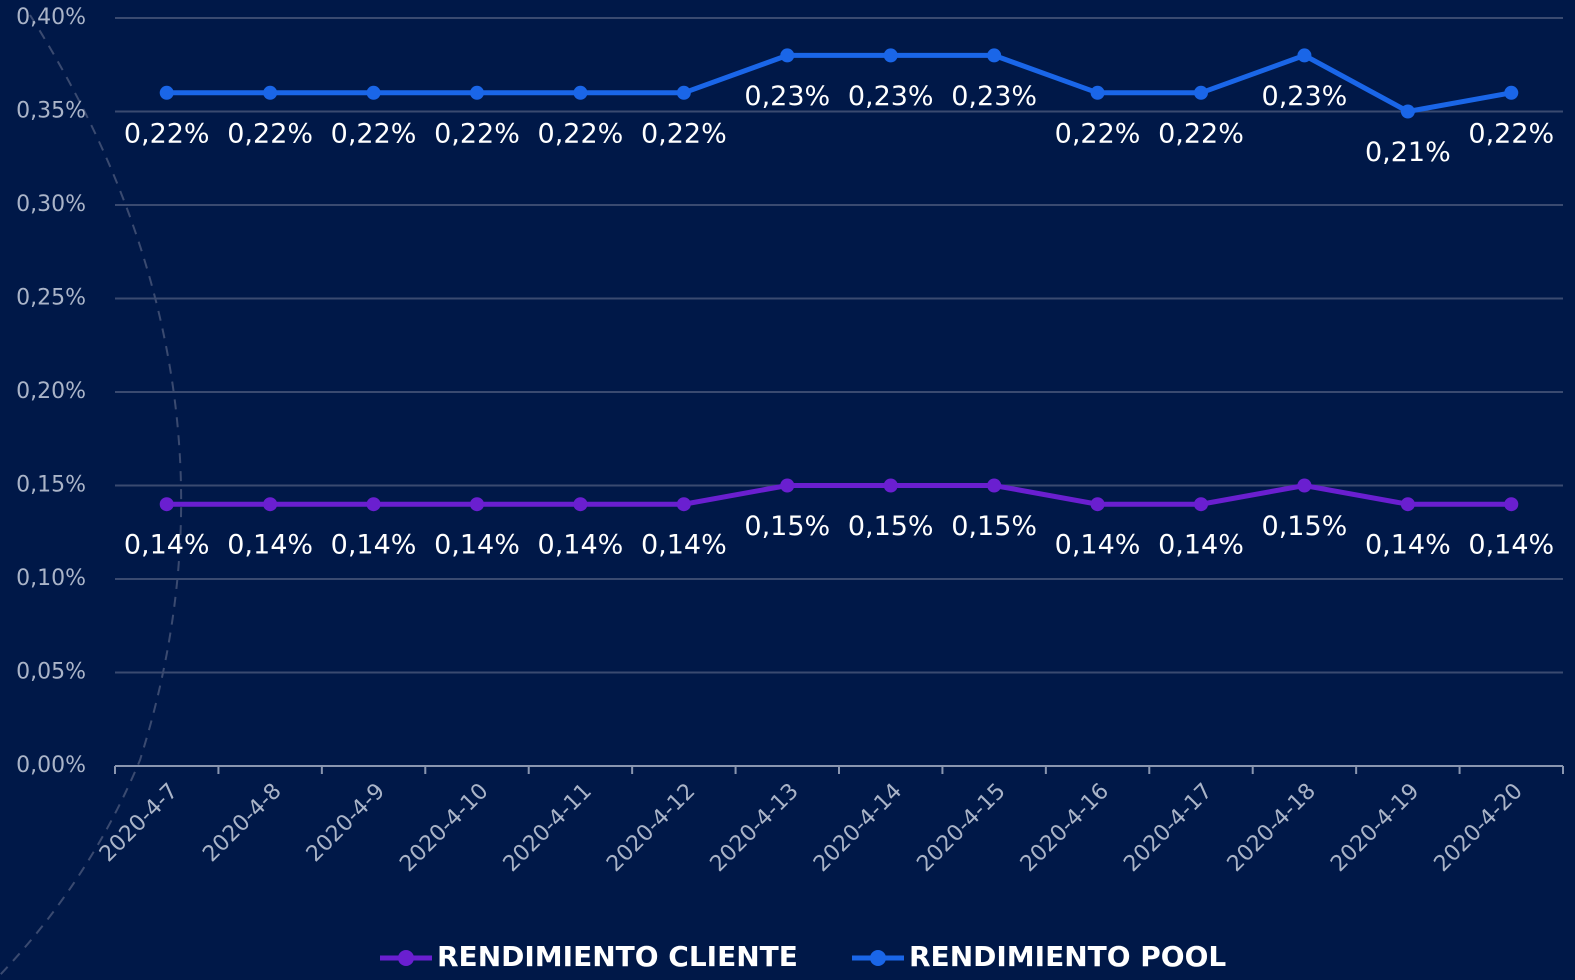 Image resolution: width=1575 pixels, height=980 pixels. Describe the element at coordinates (346, 823) in the screenshot. I see `x-tick-label: 2020-4-9` at that location.